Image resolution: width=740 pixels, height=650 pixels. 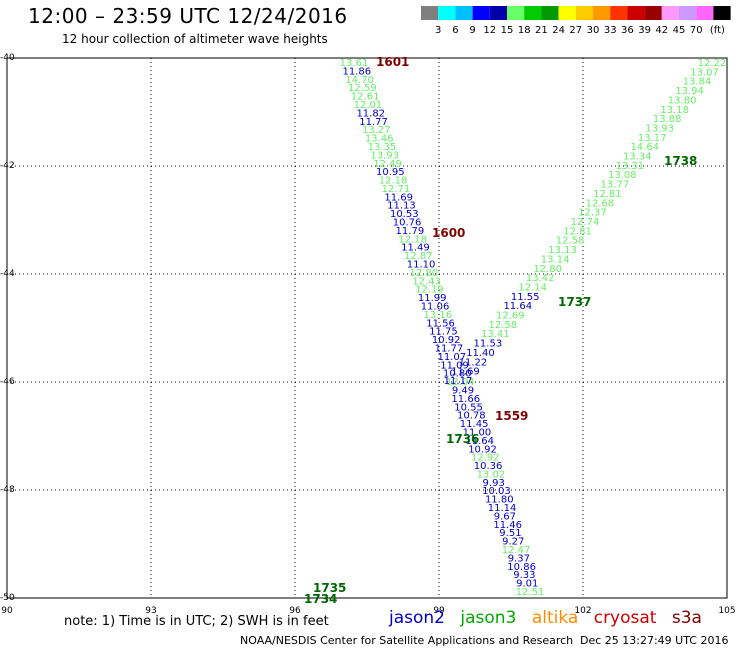 I want to click on color-scale-label: 27, so click(x=575, y=30).